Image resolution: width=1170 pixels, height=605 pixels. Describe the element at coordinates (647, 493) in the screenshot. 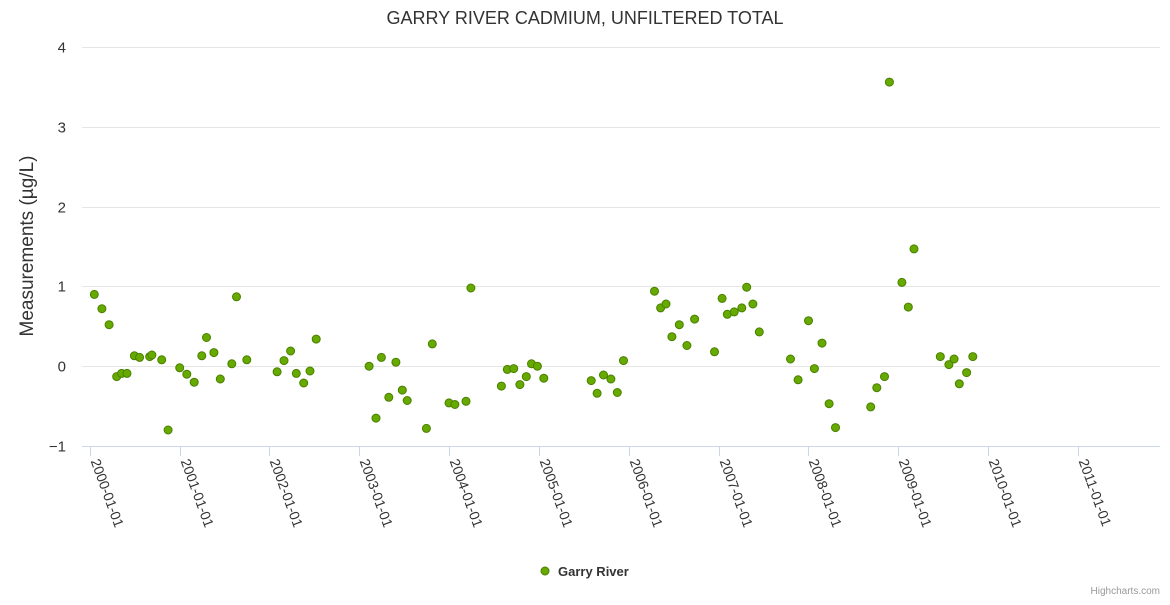

I see `x-tick-label: 2006-01-01` at that location.